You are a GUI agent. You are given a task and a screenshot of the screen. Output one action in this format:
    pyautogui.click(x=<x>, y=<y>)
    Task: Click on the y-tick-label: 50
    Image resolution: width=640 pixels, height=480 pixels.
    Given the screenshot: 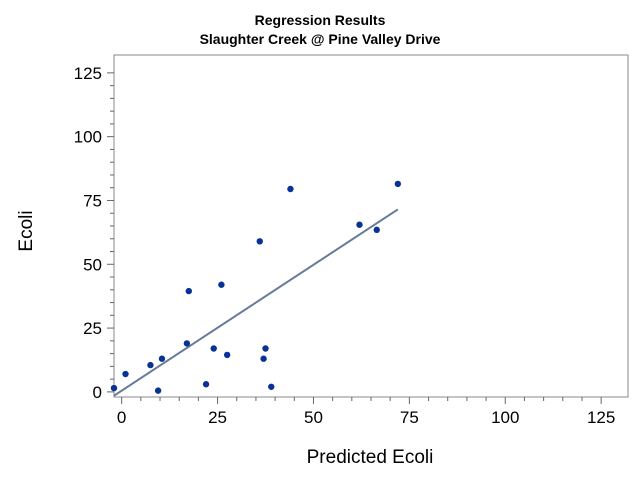 What is the action you would take?
    pyautogui.click(x=92, y=264)
    